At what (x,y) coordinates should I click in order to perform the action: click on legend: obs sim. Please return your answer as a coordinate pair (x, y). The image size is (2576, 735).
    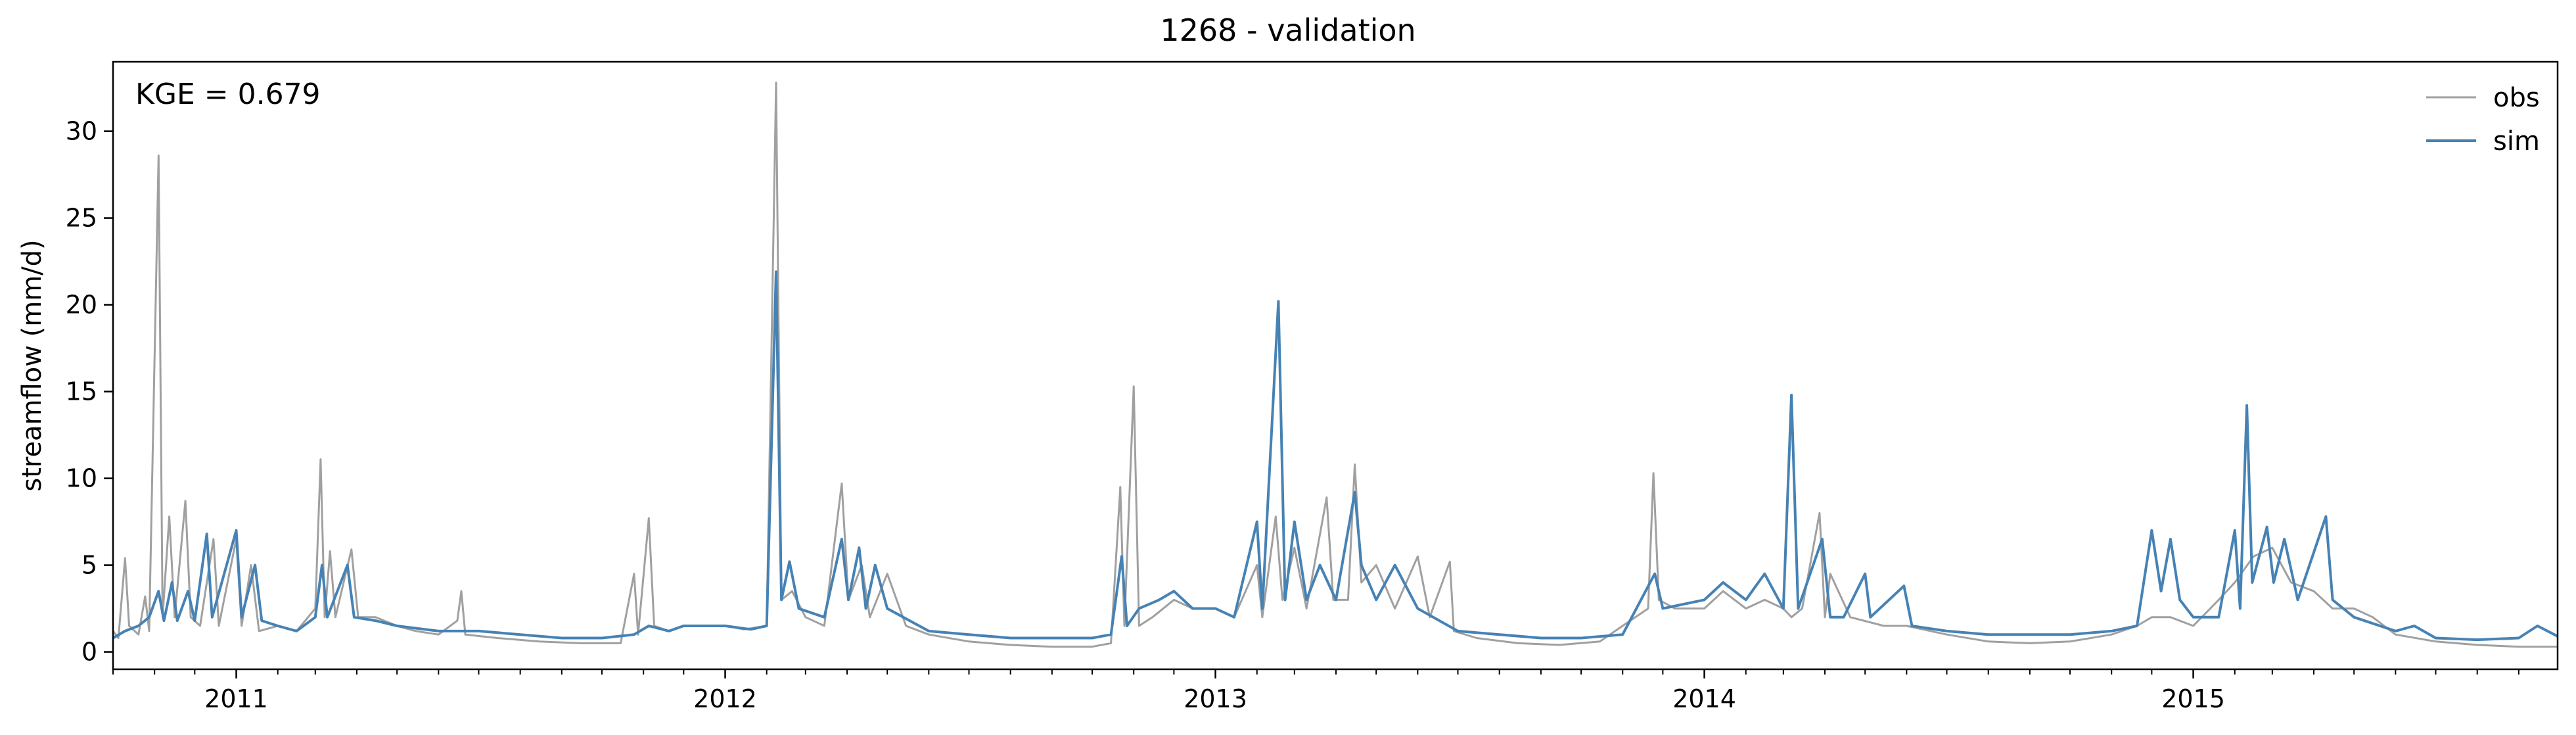
    Looking at the image, I should click on (2483, 119).